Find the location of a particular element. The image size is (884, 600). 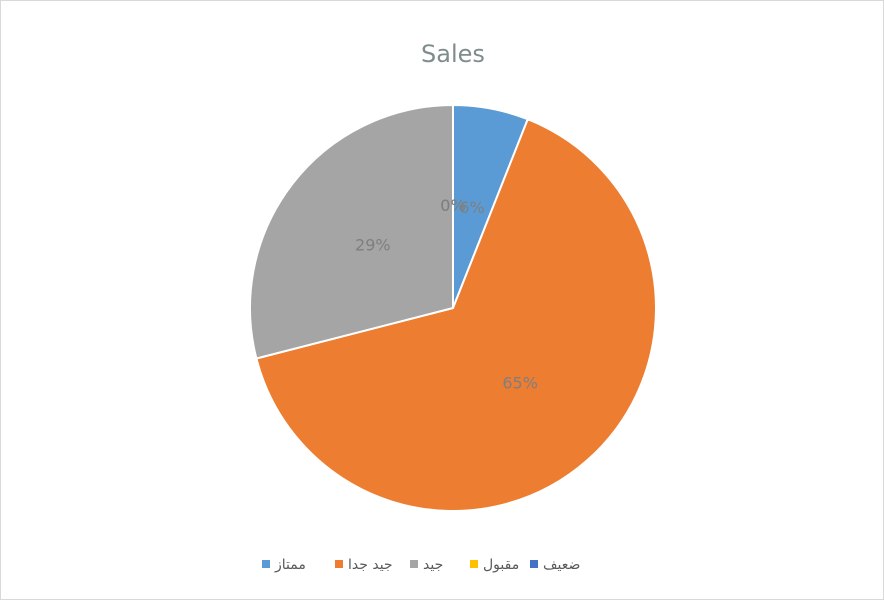

data-label: 6% is located at coordinates (471, 207).